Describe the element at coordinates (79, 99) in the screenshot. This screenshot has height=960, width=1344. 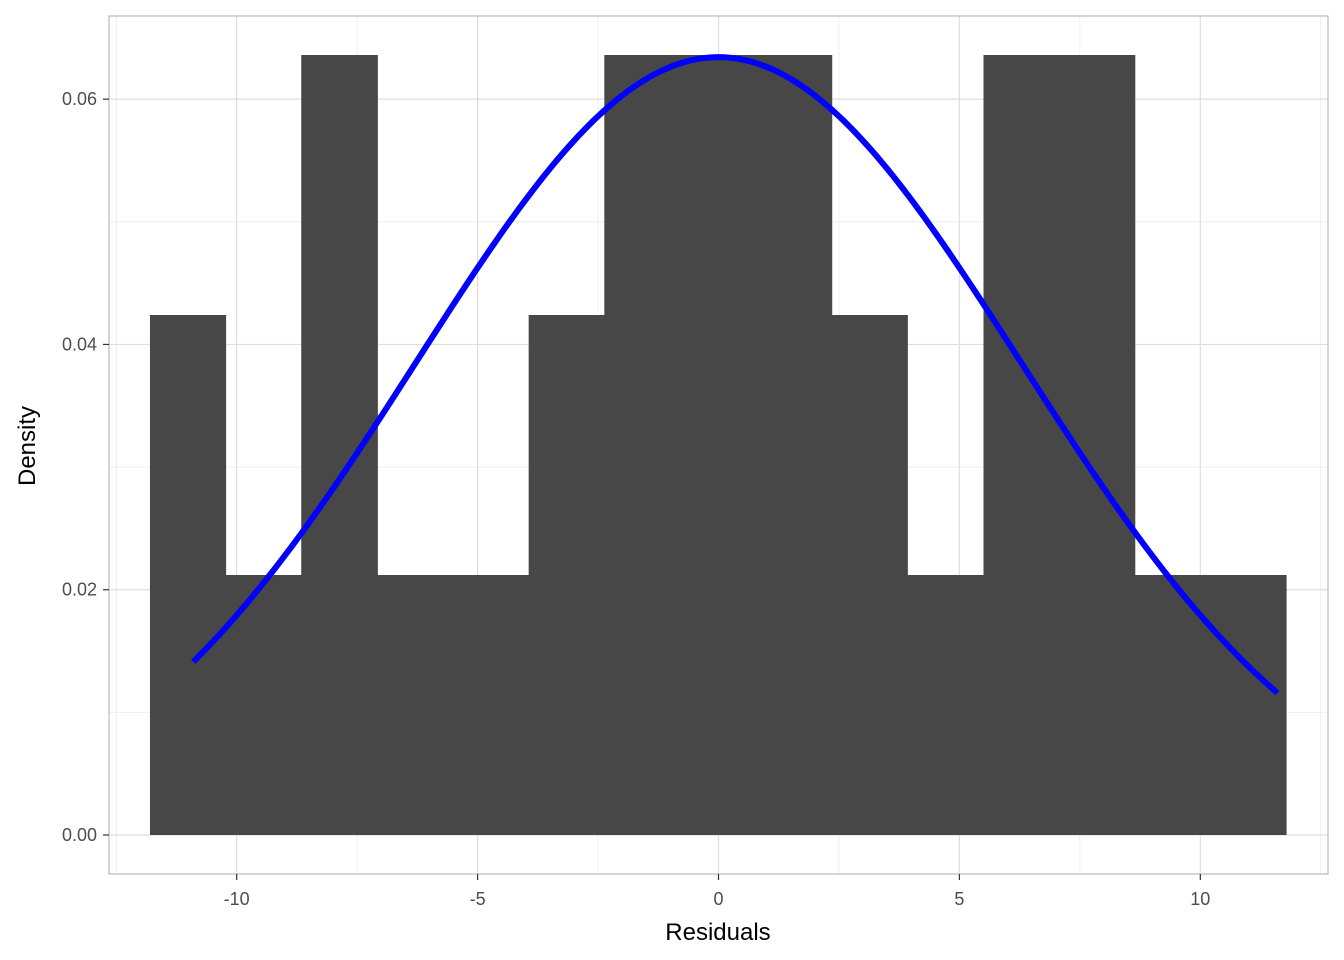
I see `y-tick-label: 0.06` at that location.